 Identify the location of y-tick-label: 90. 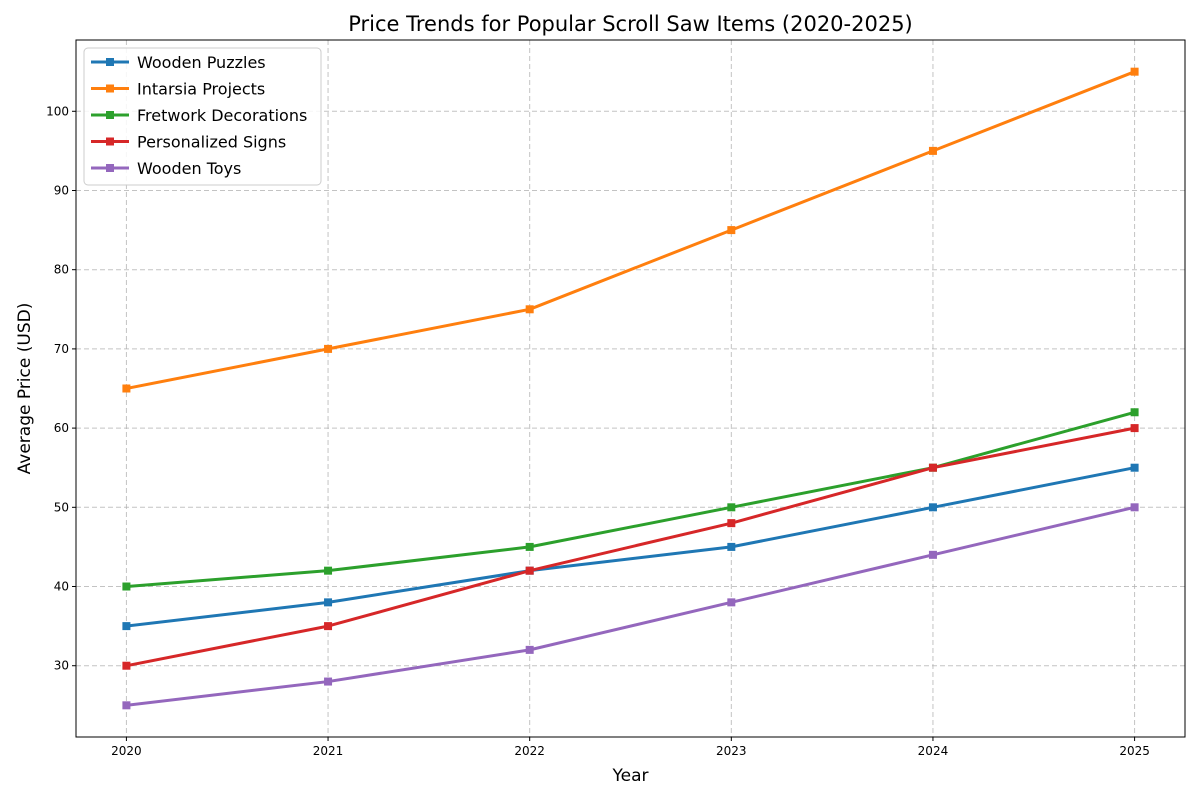
(61, 190).